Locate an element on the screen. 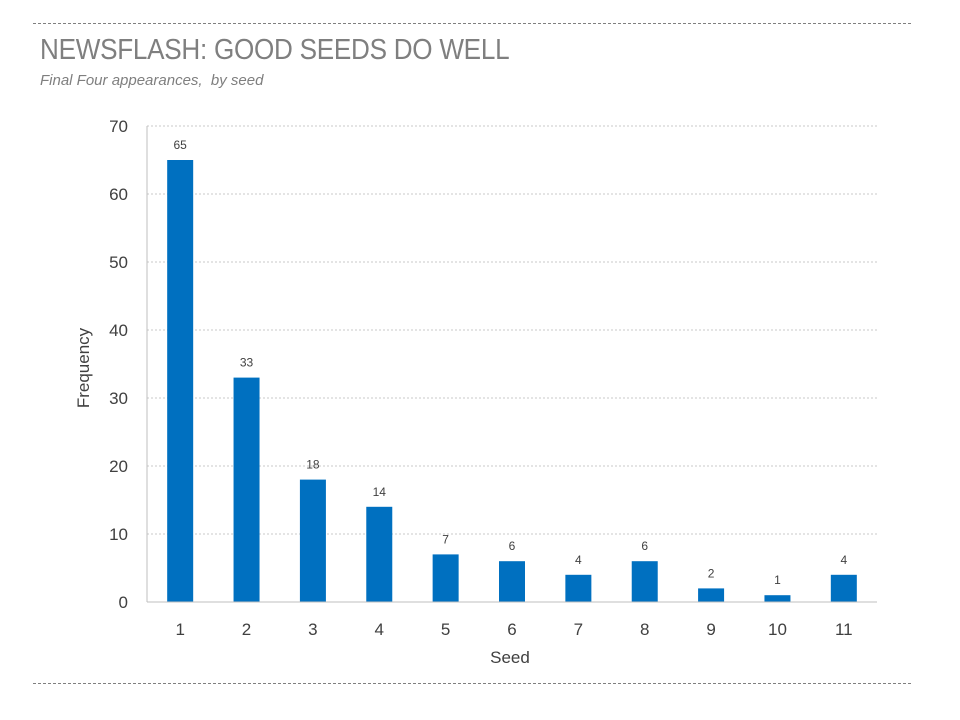 The height and width of the screenshot is (720, 960). data-label: 18 is located at coordinates (313, 465).